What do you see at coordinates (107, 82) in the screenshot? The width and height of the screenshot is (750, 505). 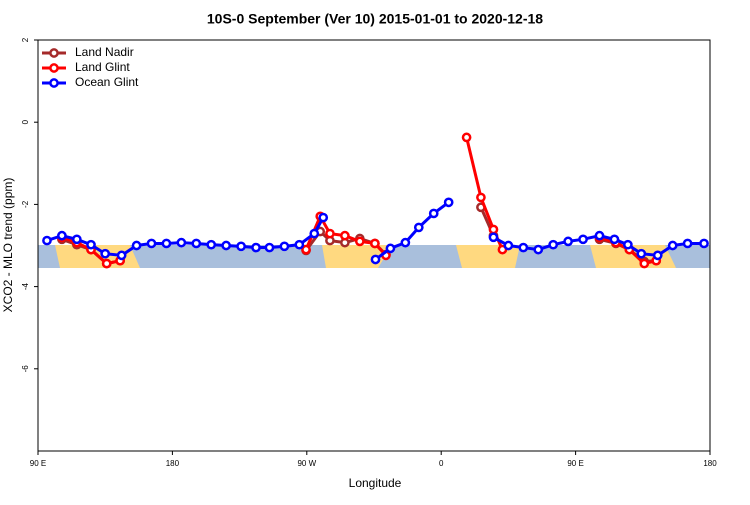 I see `legend-label: Ocean Glint` at bounding box center [107, 82].